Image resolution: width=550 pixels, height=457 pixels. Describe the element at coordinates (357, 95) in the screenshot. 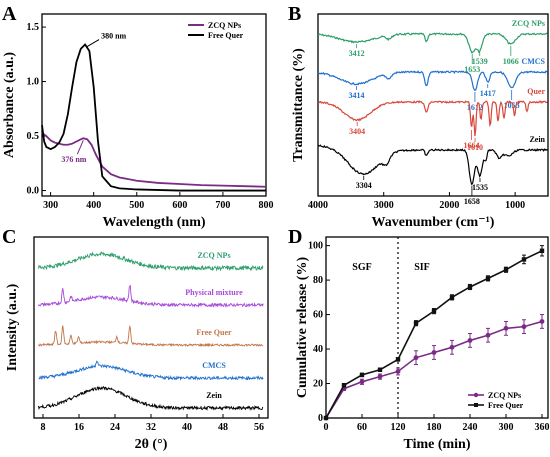

I see `peak-label-b: 3414` at that location.